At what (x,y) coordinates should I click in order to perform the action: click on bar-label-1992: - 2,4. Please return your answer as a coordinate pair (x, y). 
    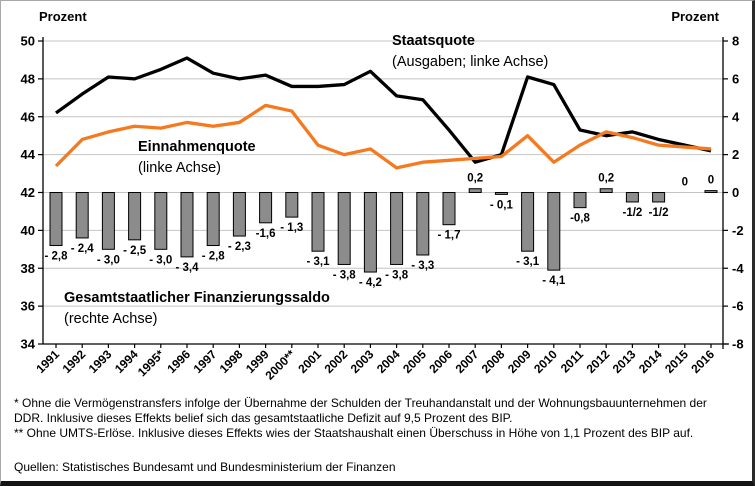
    Looking at the image, I should click on (83, 249).